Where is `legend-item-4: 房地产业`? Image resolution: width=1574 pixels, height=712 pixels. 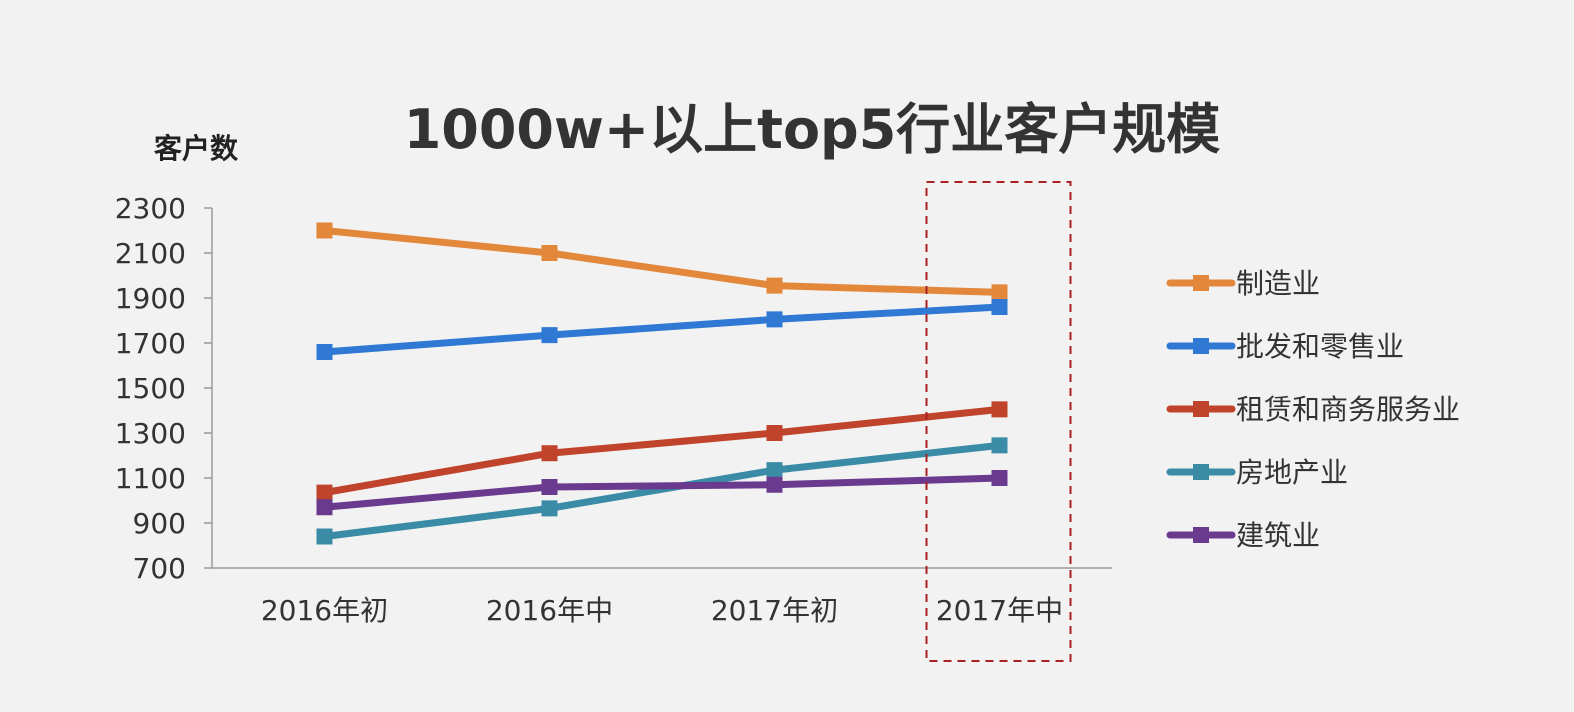 legend-item-4: 房地产业 is located at coordinates (1257, 472).